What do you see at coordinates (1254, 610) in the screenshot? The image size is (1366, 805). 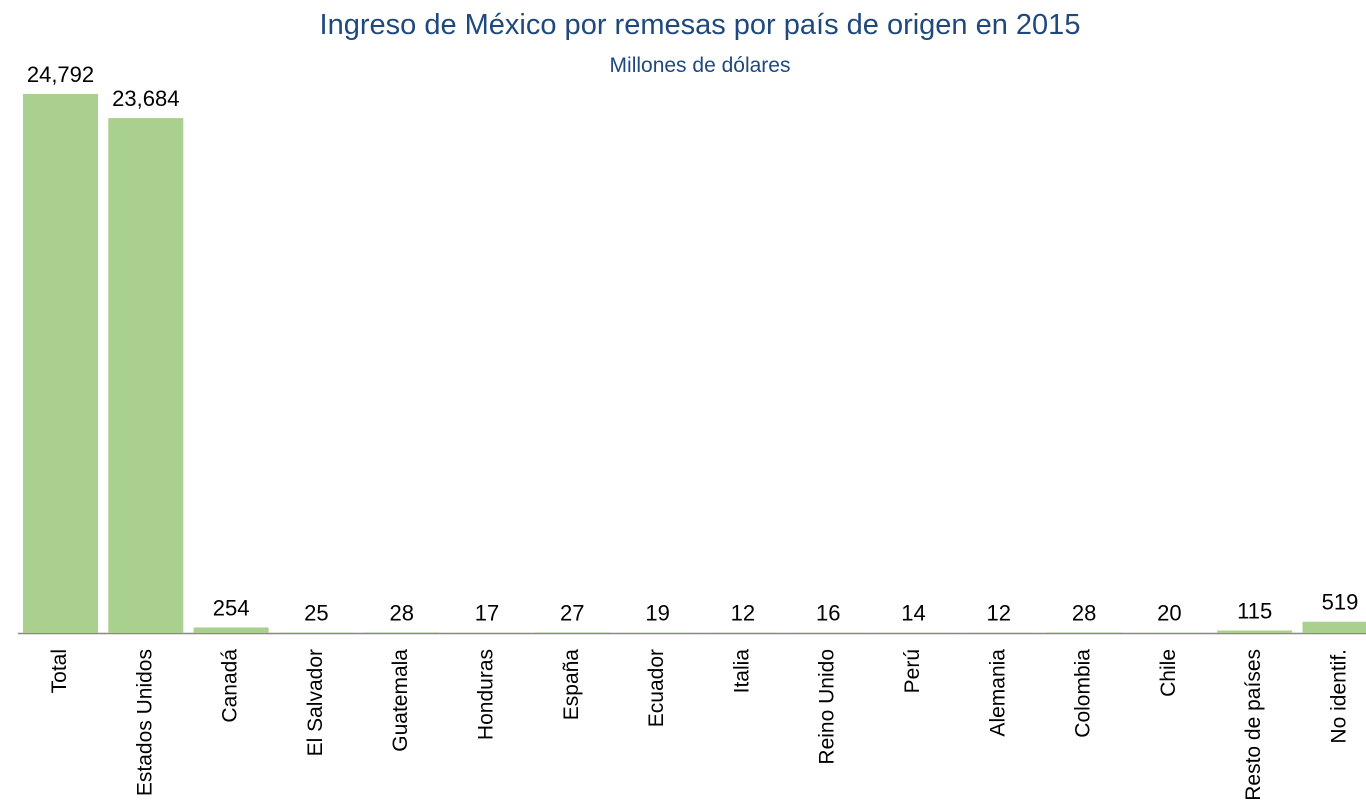 I see `value-label: 115` at bounding box center [1254, 610].